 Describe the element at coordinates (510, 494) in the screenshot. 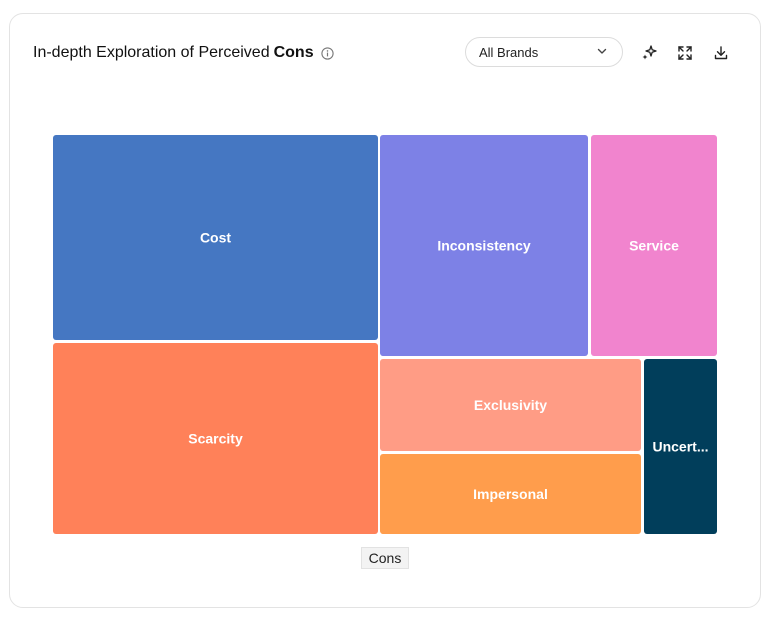

I see `treemap-tile-impersonal` at that location.